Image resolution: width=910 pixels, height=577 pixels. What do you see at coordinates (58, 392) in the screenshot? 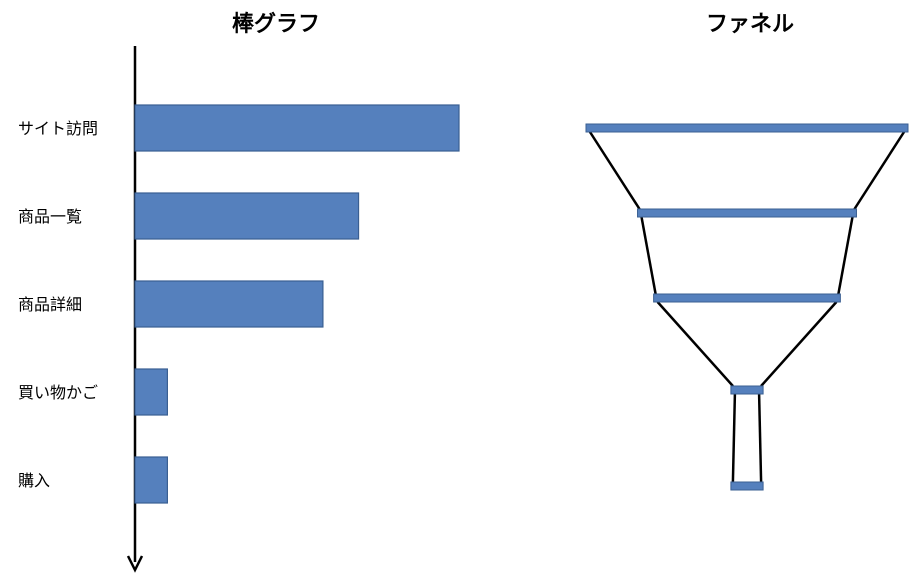
I see `category-label: 買い物かご` at bounding box center [58, 392].